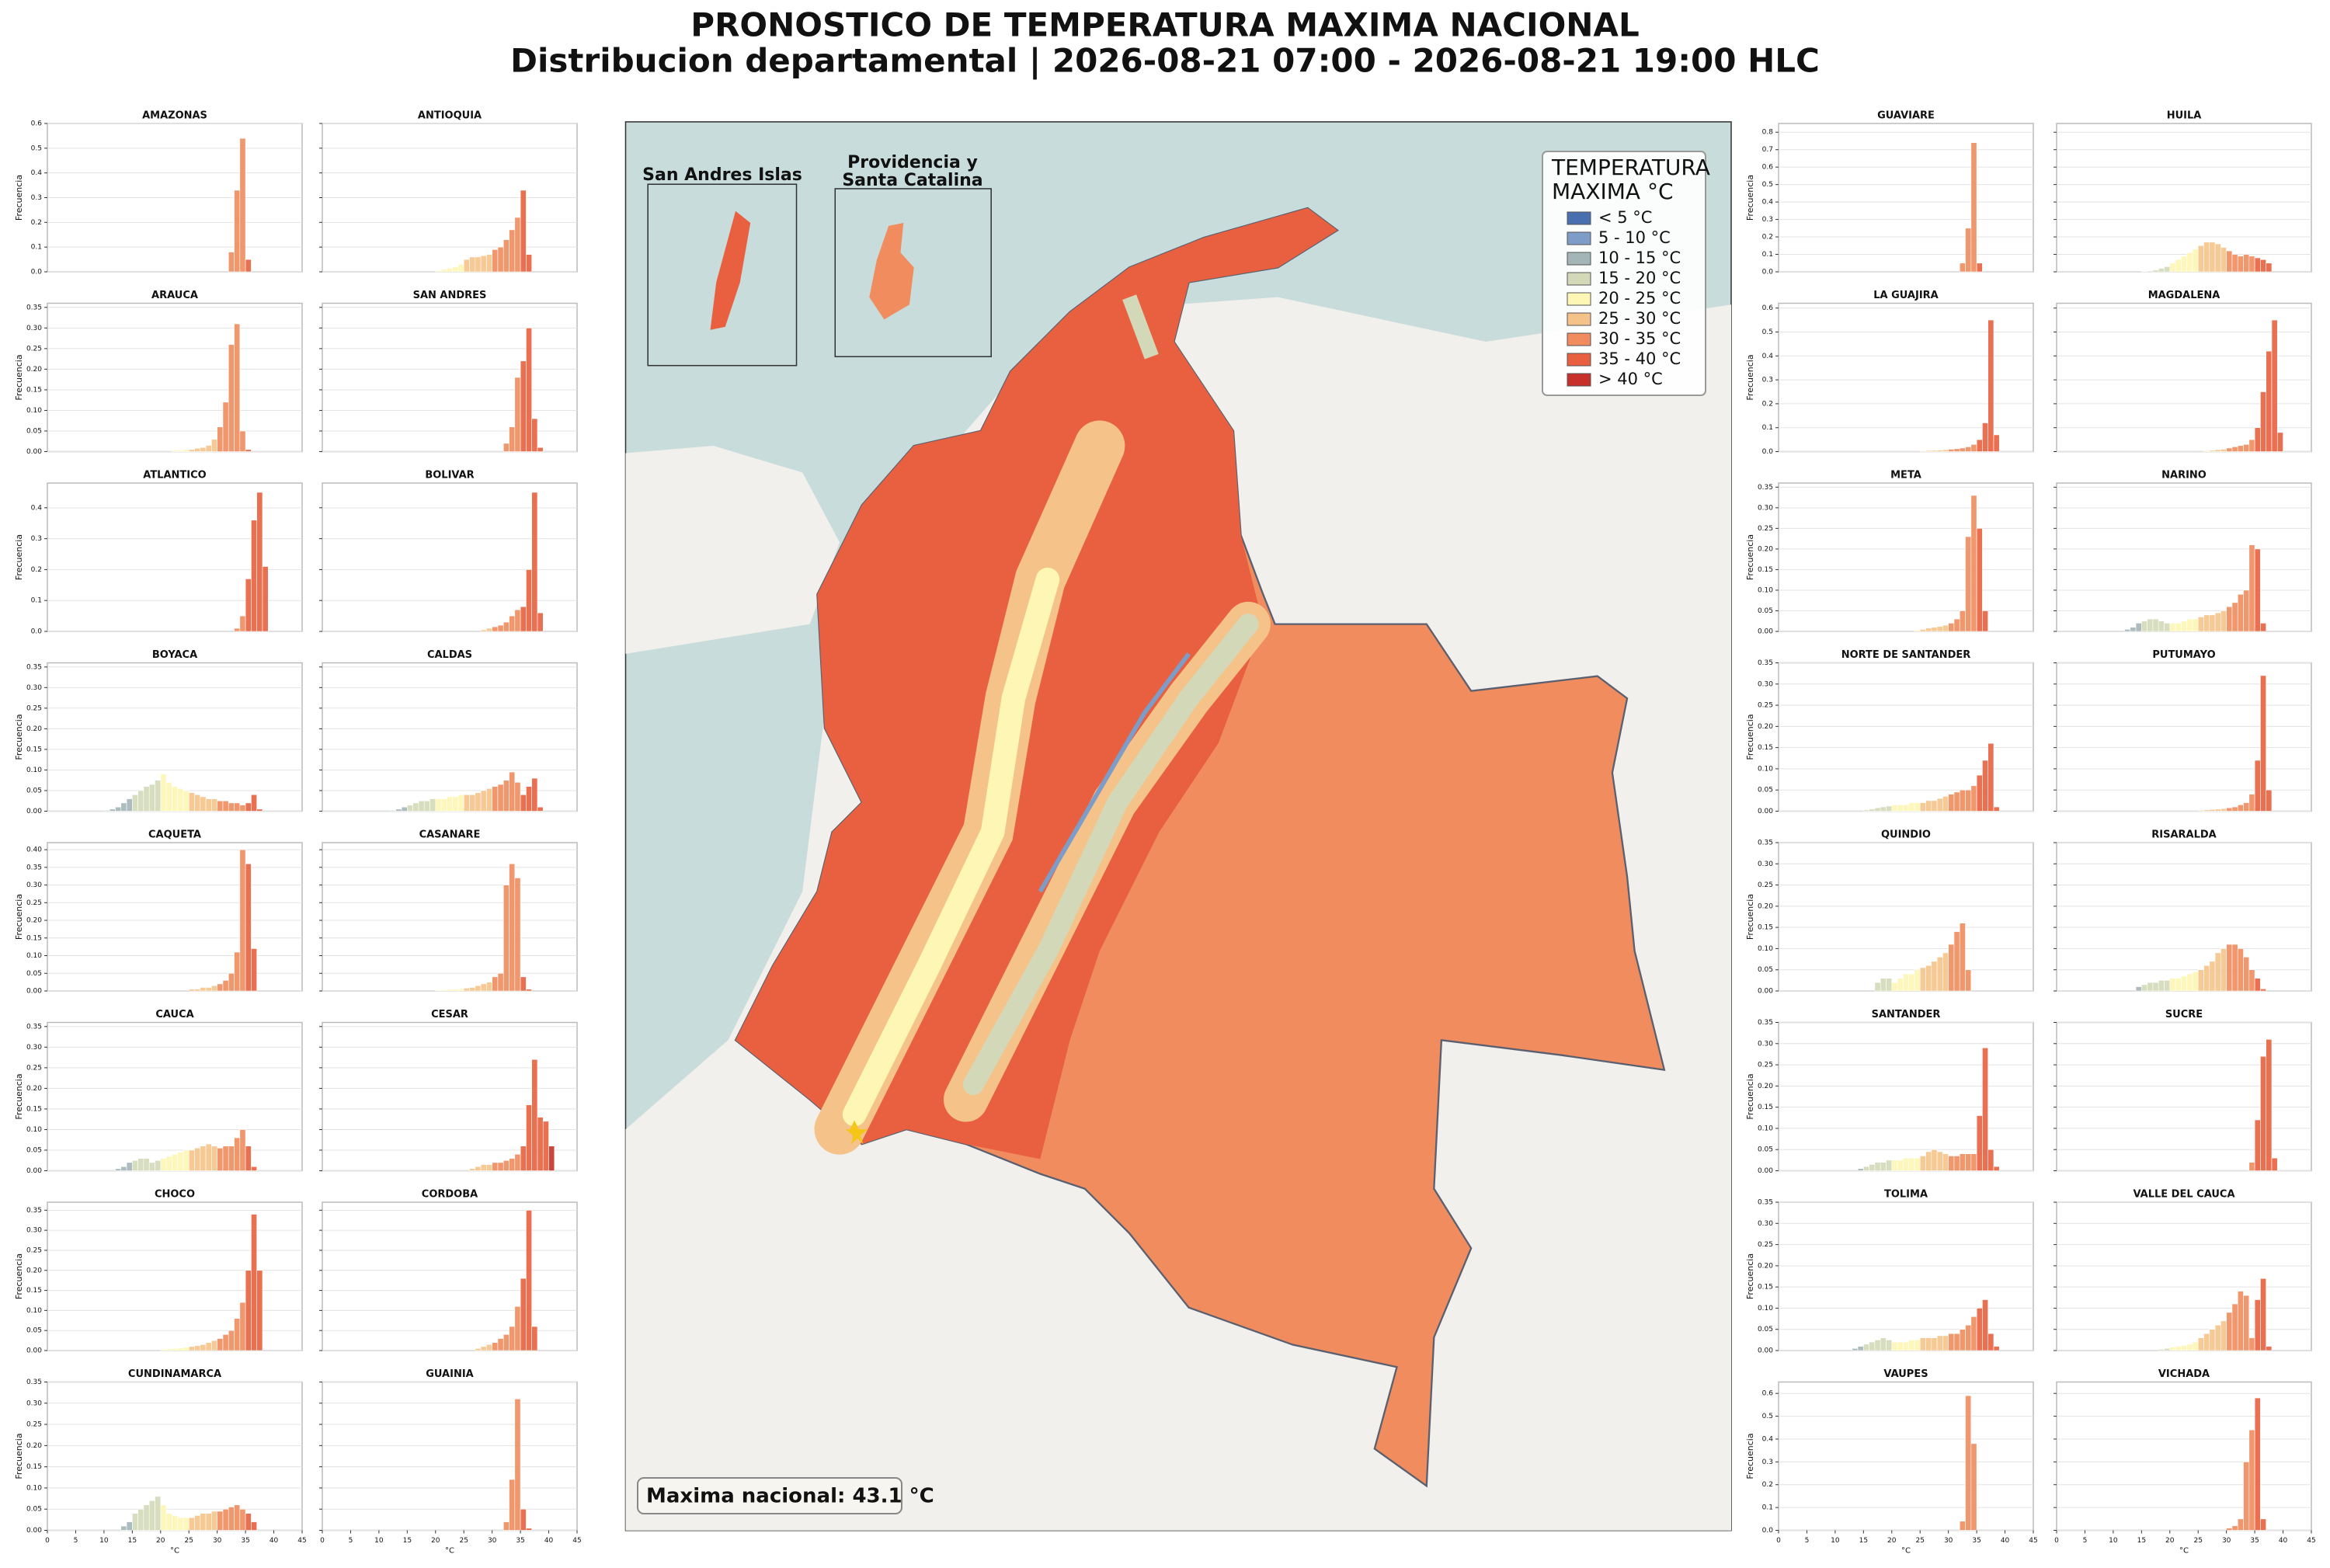  What do you see at coordinates (1765, 590) in the screenshot?
I see `y-tick-label: 0.10` at bounding box center [1765, 590].